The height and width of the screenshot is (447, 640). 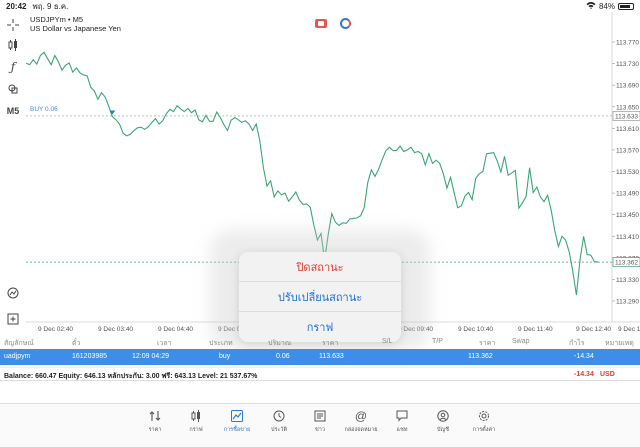 I want to click on chart-type-icon, so click(x=13, y=45).